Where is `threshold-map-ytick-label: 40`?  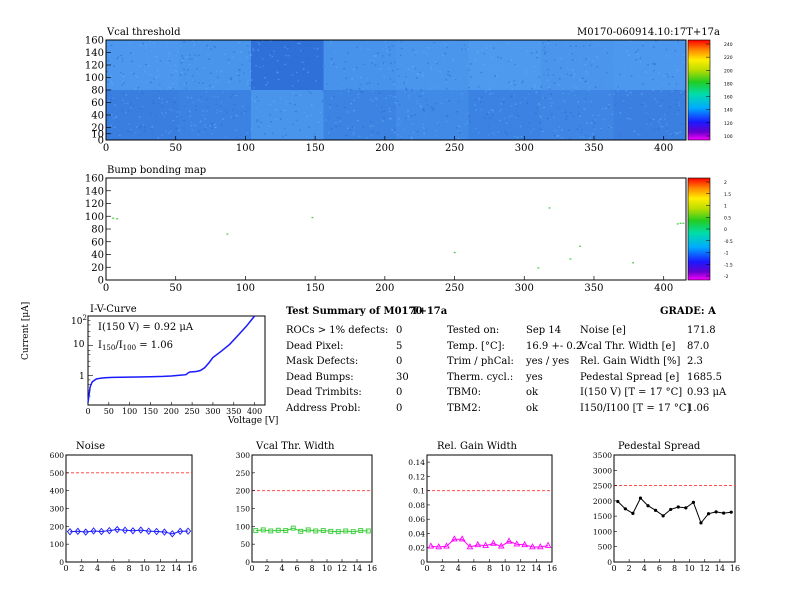
threshold-map-ytick-label: 40 is located at coordinates (97, 116).